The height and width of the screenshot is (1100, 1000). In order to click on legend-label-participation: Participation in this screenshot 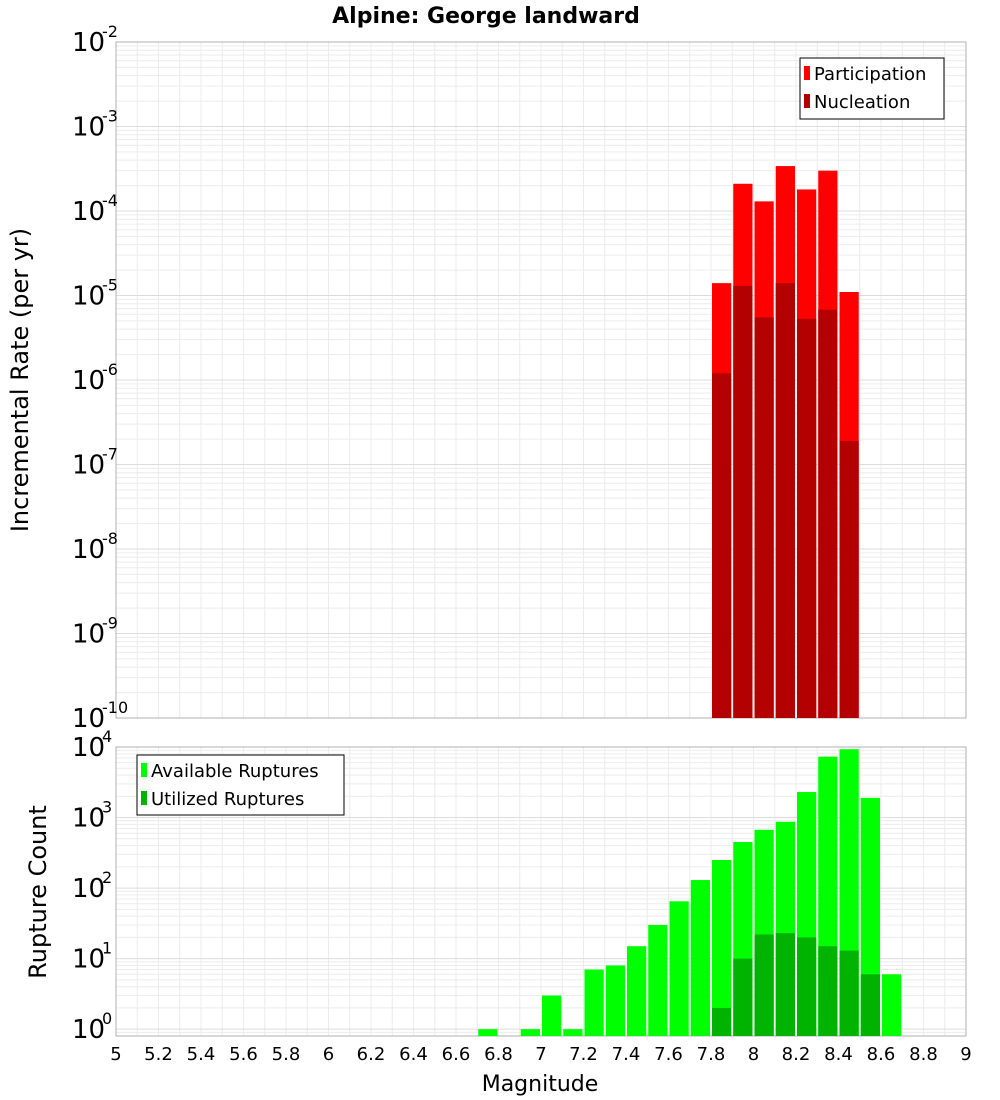, I will do `click(870, 74)`.